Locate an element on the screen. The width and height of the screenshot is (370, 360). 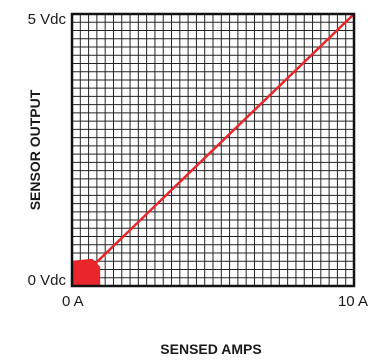
x-tick-label-min: 0 A is located at coordinates (73, 301).